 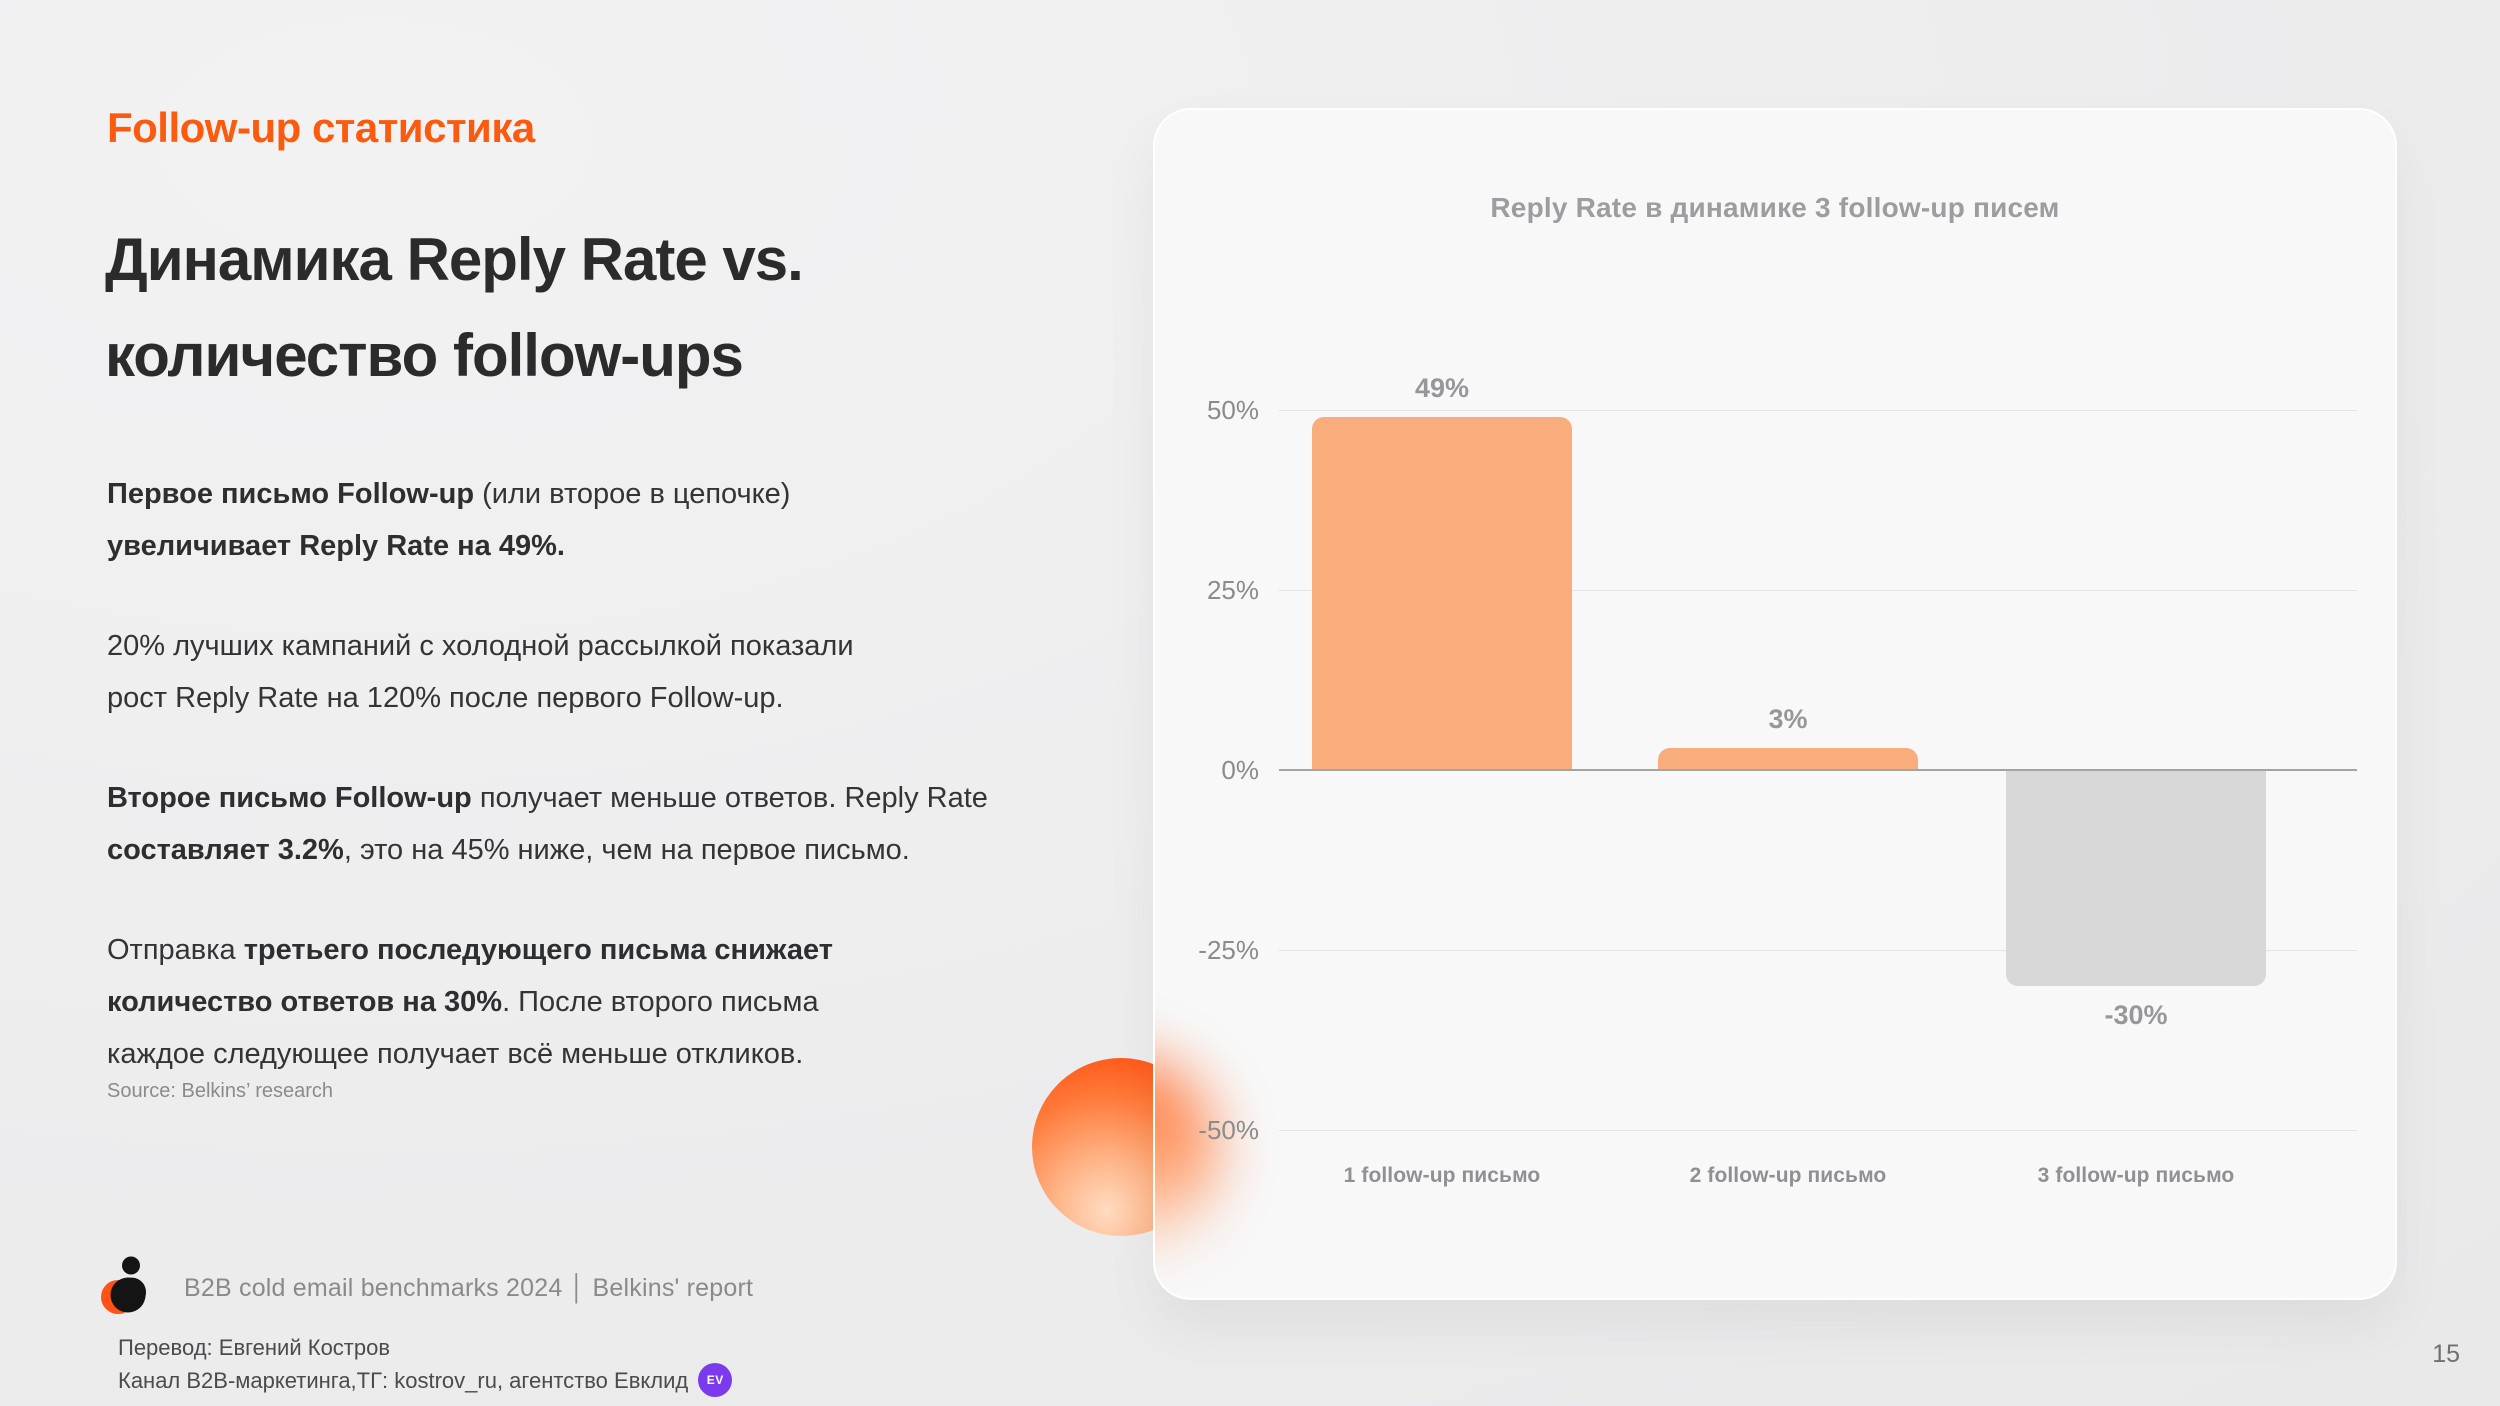 I want to click on y-axis-tick-label: -25%, so click(x=1228, y=950).